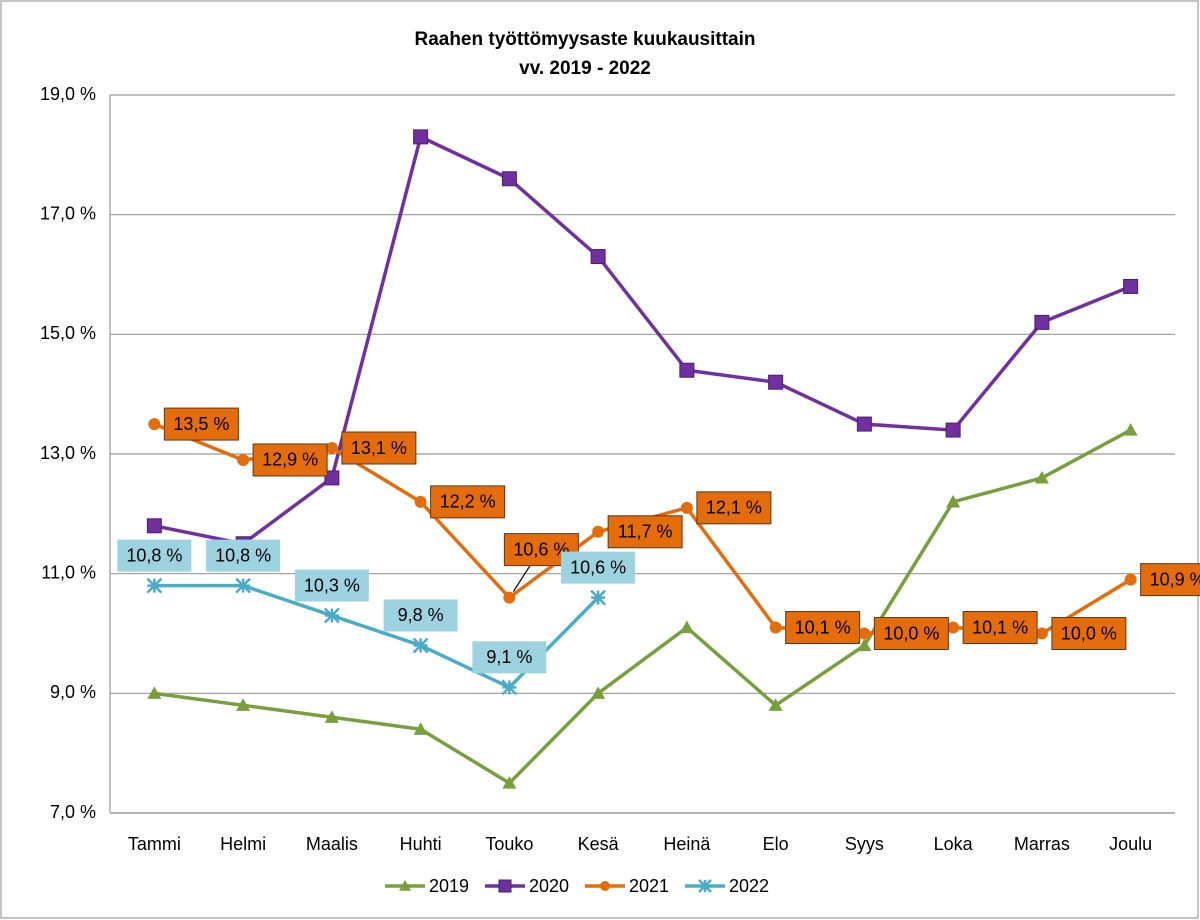 Image resolution: width=1200 pixels, height=920 pixels. I want to click on y-tick-label: 7,0 %, so click(73, 812).